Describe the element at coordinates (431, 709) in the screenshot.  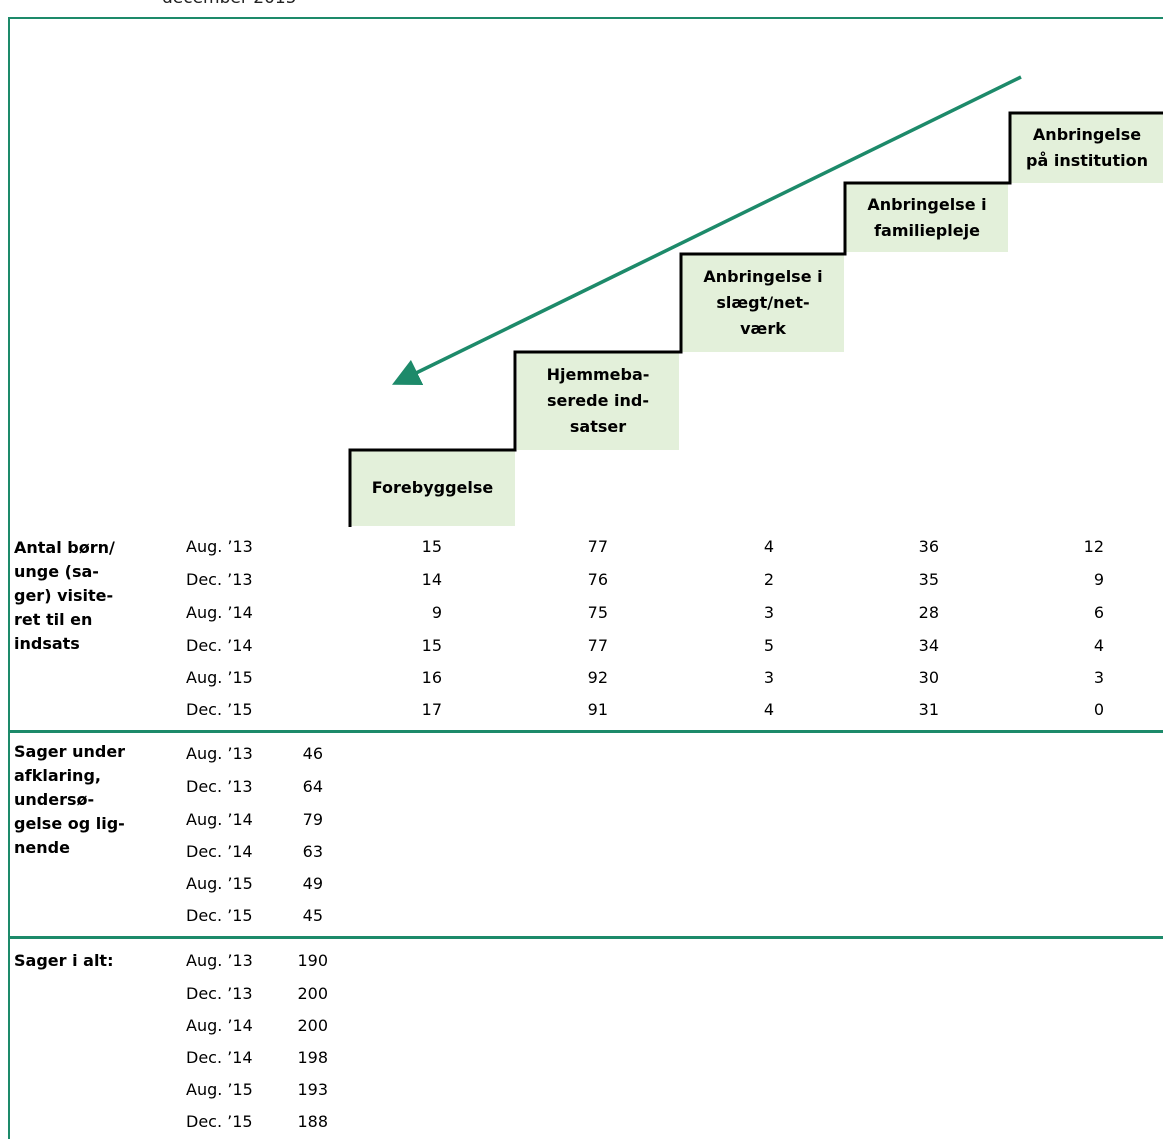
I see `value-forebyggelse: 17` at that location.